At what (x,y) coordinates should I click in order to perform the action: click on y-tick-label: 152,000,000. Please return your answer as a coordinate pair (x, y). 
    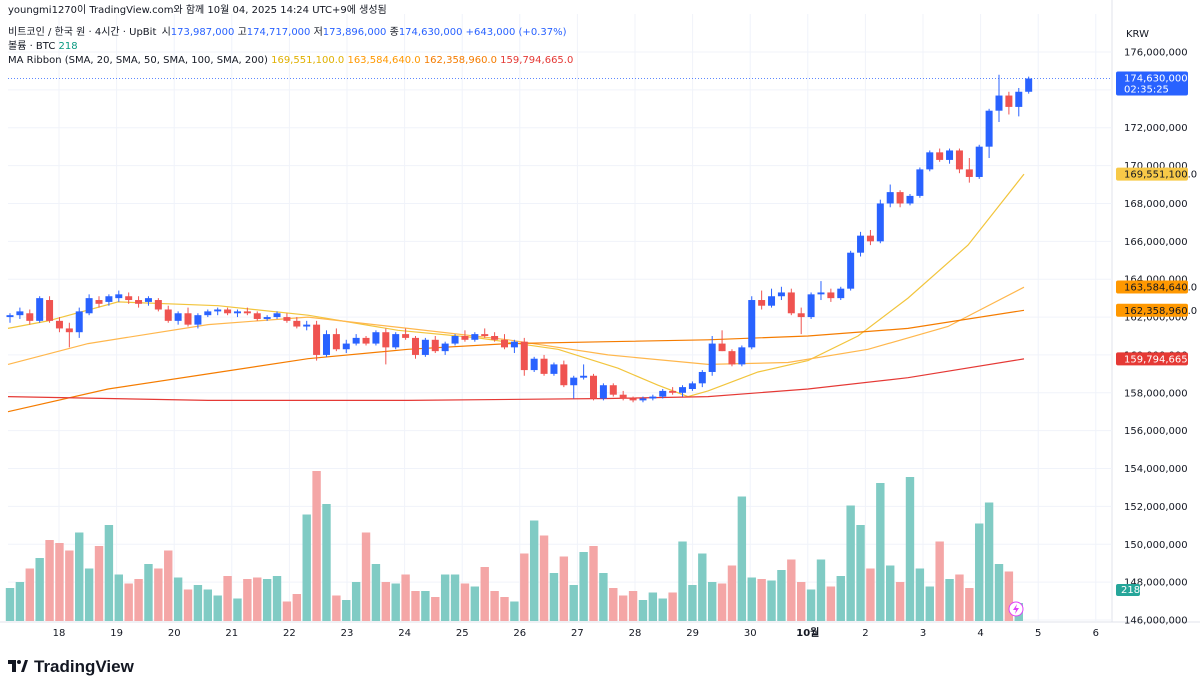
    Looking at the image, I should click on (1156, 507).